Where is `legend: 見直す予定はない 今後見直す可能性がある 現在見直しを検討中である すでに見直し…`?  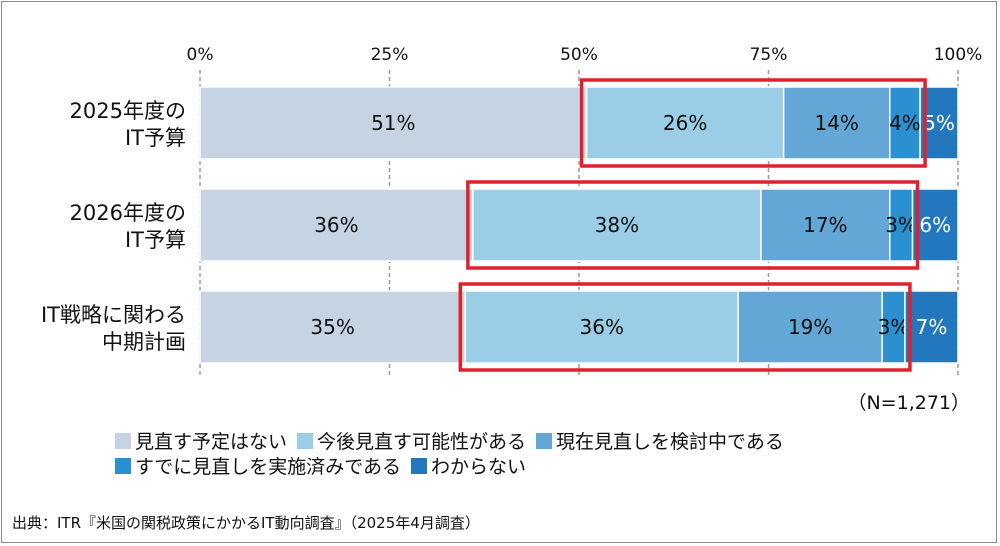 legend: 見直す予定はない 今後見直す可能性がある 現在見直しを検討中である すでに見直し… is located at coordinates (545, 453).